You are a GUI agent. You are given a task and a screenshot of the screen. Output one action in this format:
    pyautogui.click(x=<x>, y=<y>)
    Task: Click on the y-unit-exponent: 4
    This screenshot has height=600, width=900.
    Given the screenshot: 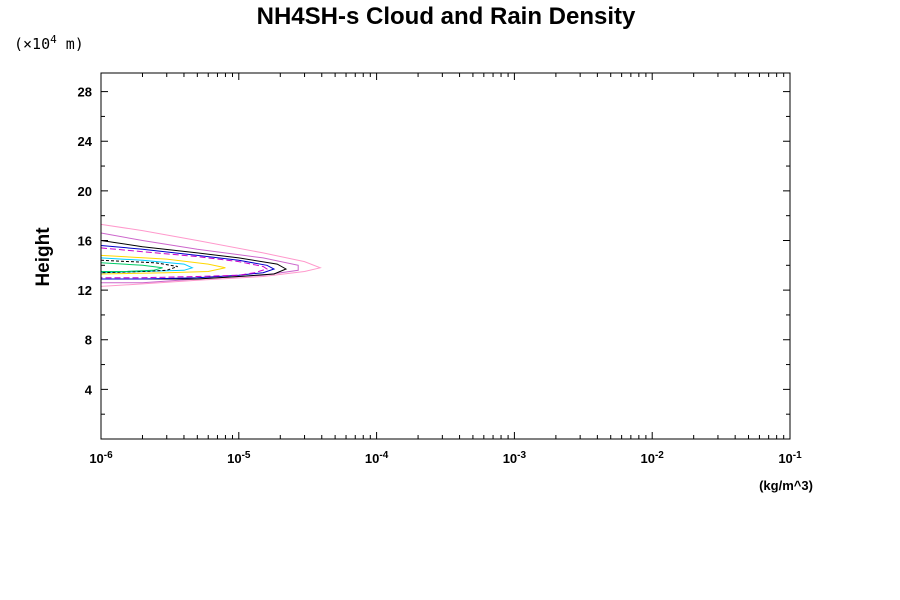 What is the action you would take?
    pyautogui.click(x=53, y=39)
    